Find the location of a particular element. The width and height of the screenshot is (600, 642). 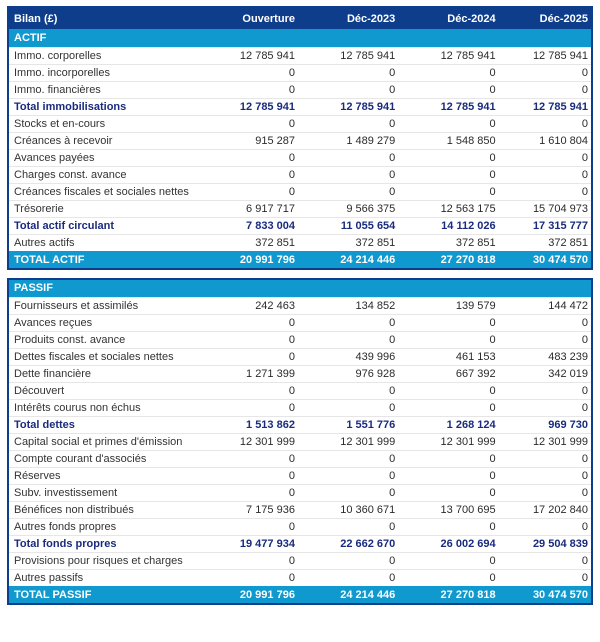

cell-value-ouverture: 242 463 is located at coordinates (248, 305).